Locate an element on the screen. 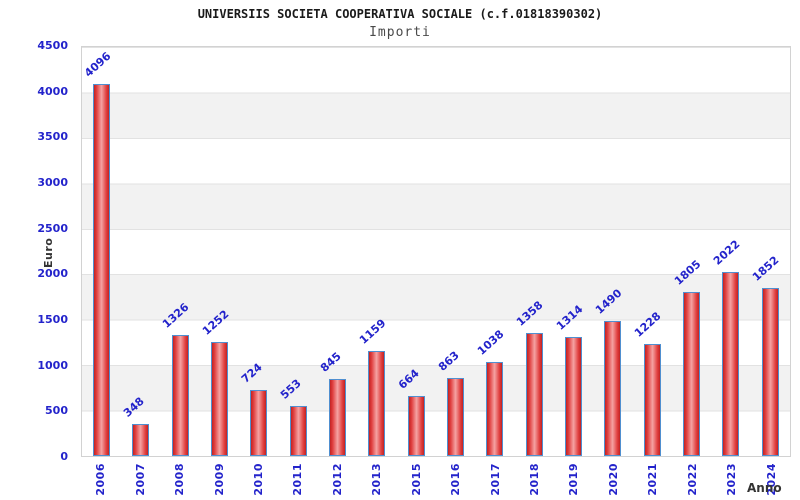  bar-2023 is located at coordinates (731, 364).